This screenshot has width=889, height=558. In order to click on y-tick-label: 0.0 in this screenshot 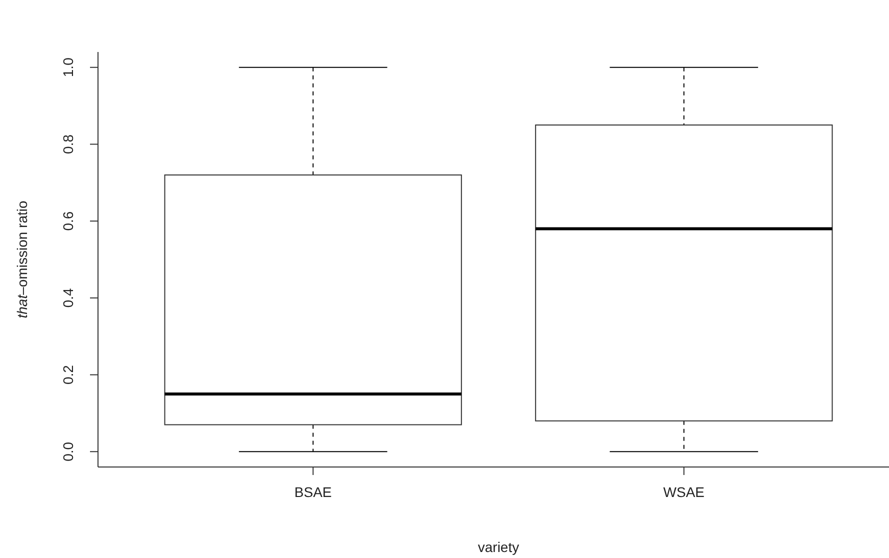, I will do `click(68, 452)`.